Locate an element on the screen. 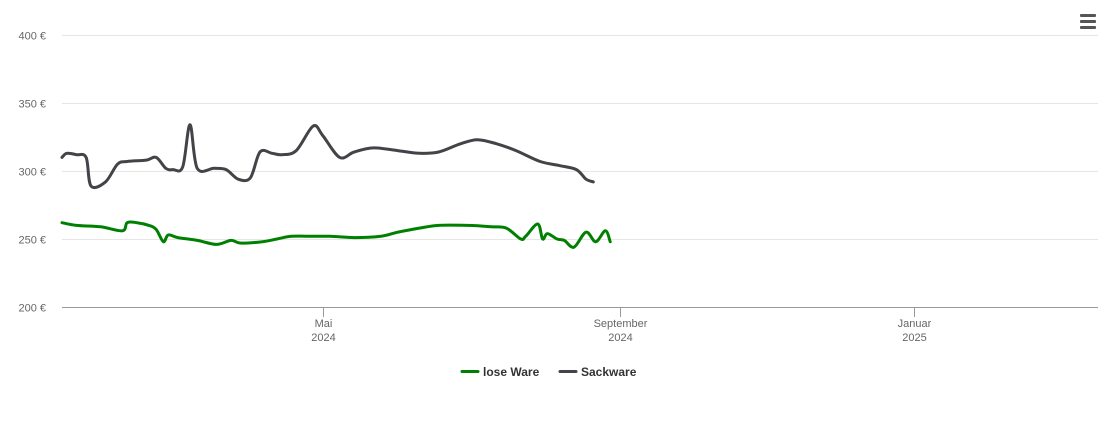  hamburger-menu-icon is located at coordinates (1088, 15).